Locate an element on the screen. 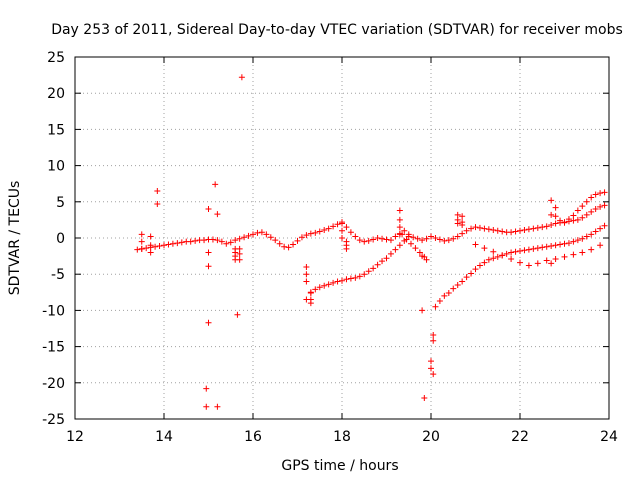 This screenshot has height=480, width=640. y-tick-label: 10 is located at coordinates (56, 167).